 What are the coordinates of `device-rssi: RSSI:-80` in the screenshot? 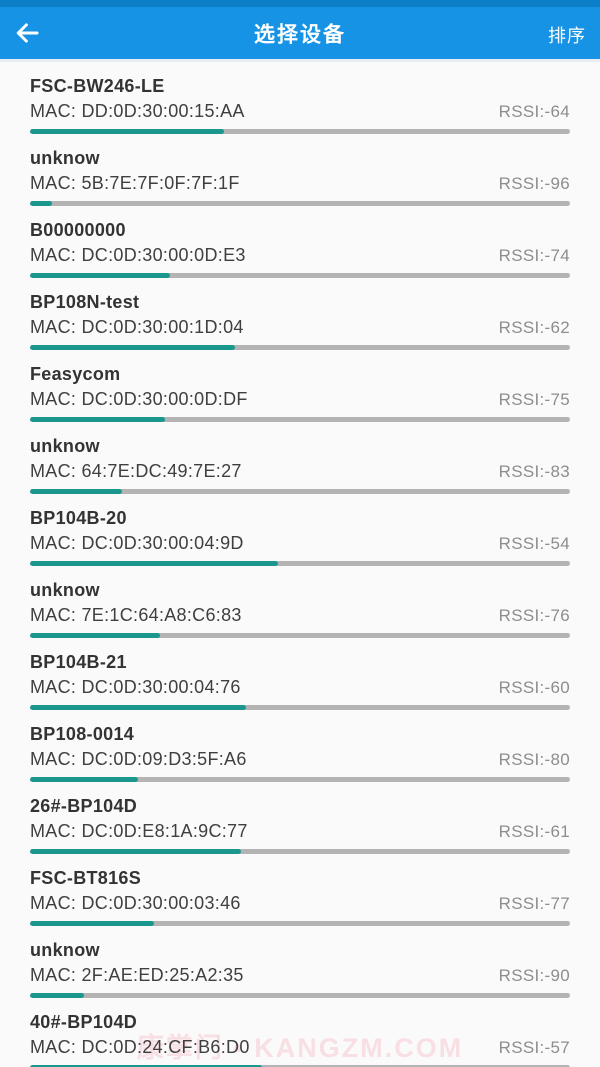 It's located at (534, 759).